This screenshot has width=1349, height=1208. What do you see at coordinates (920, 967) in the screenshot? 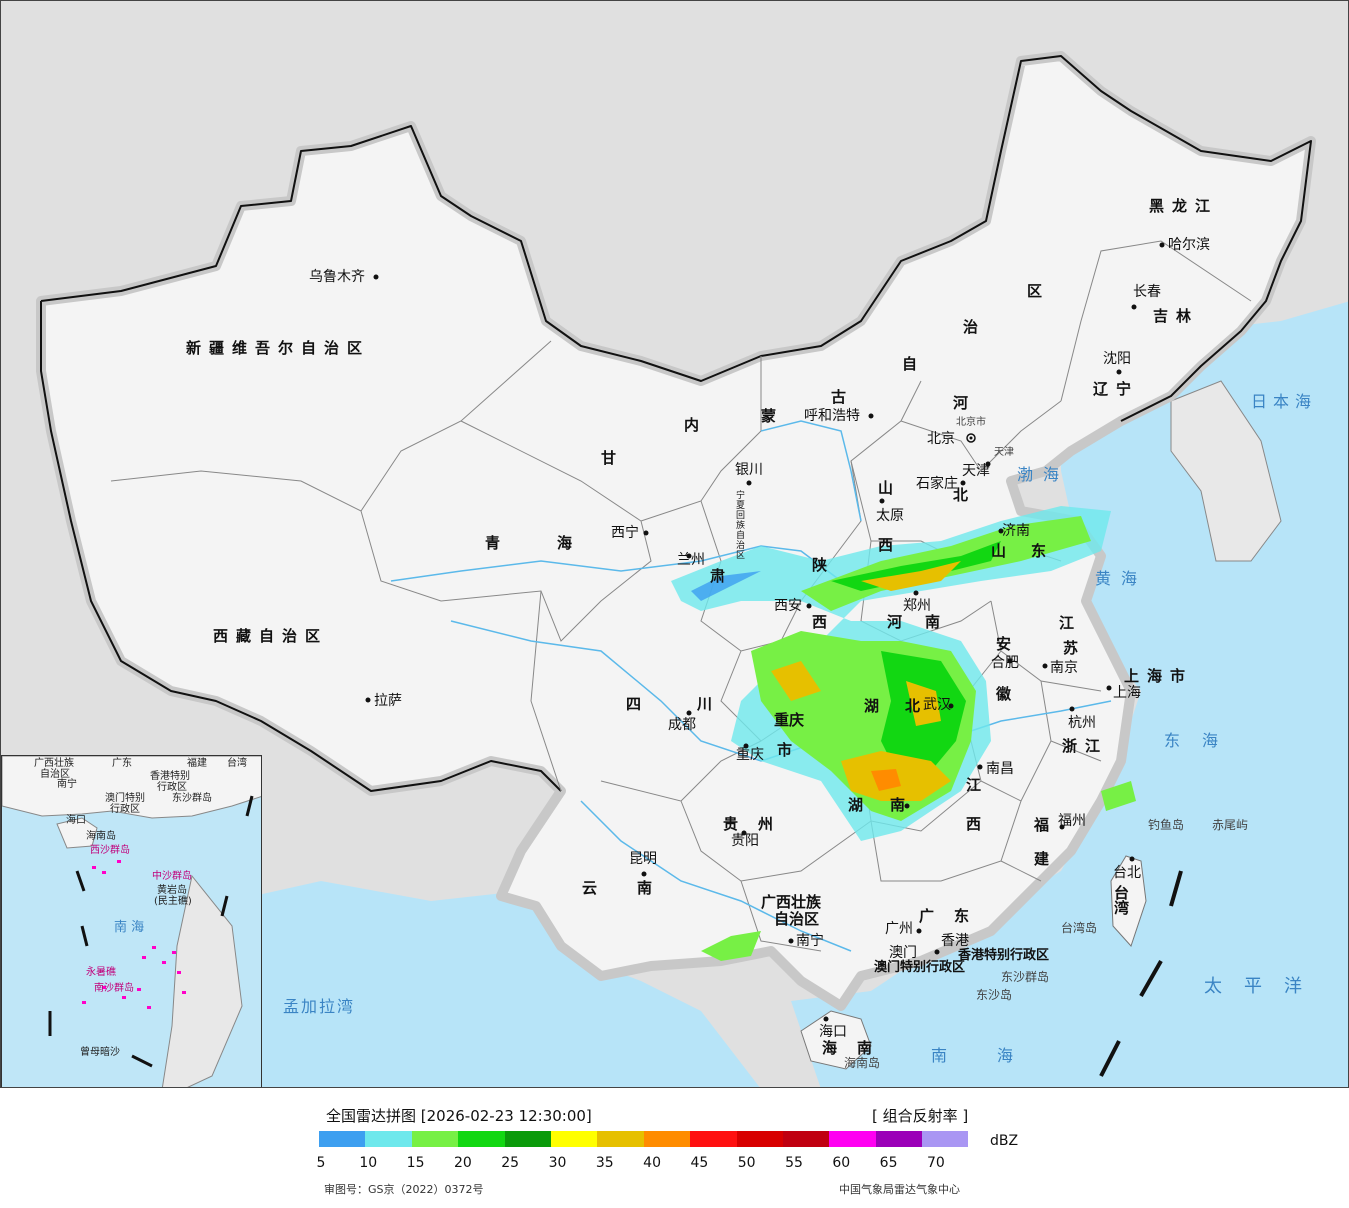
I see `prov-mo-sar: 澳门特别行政区` at bounding box center [920, 967].